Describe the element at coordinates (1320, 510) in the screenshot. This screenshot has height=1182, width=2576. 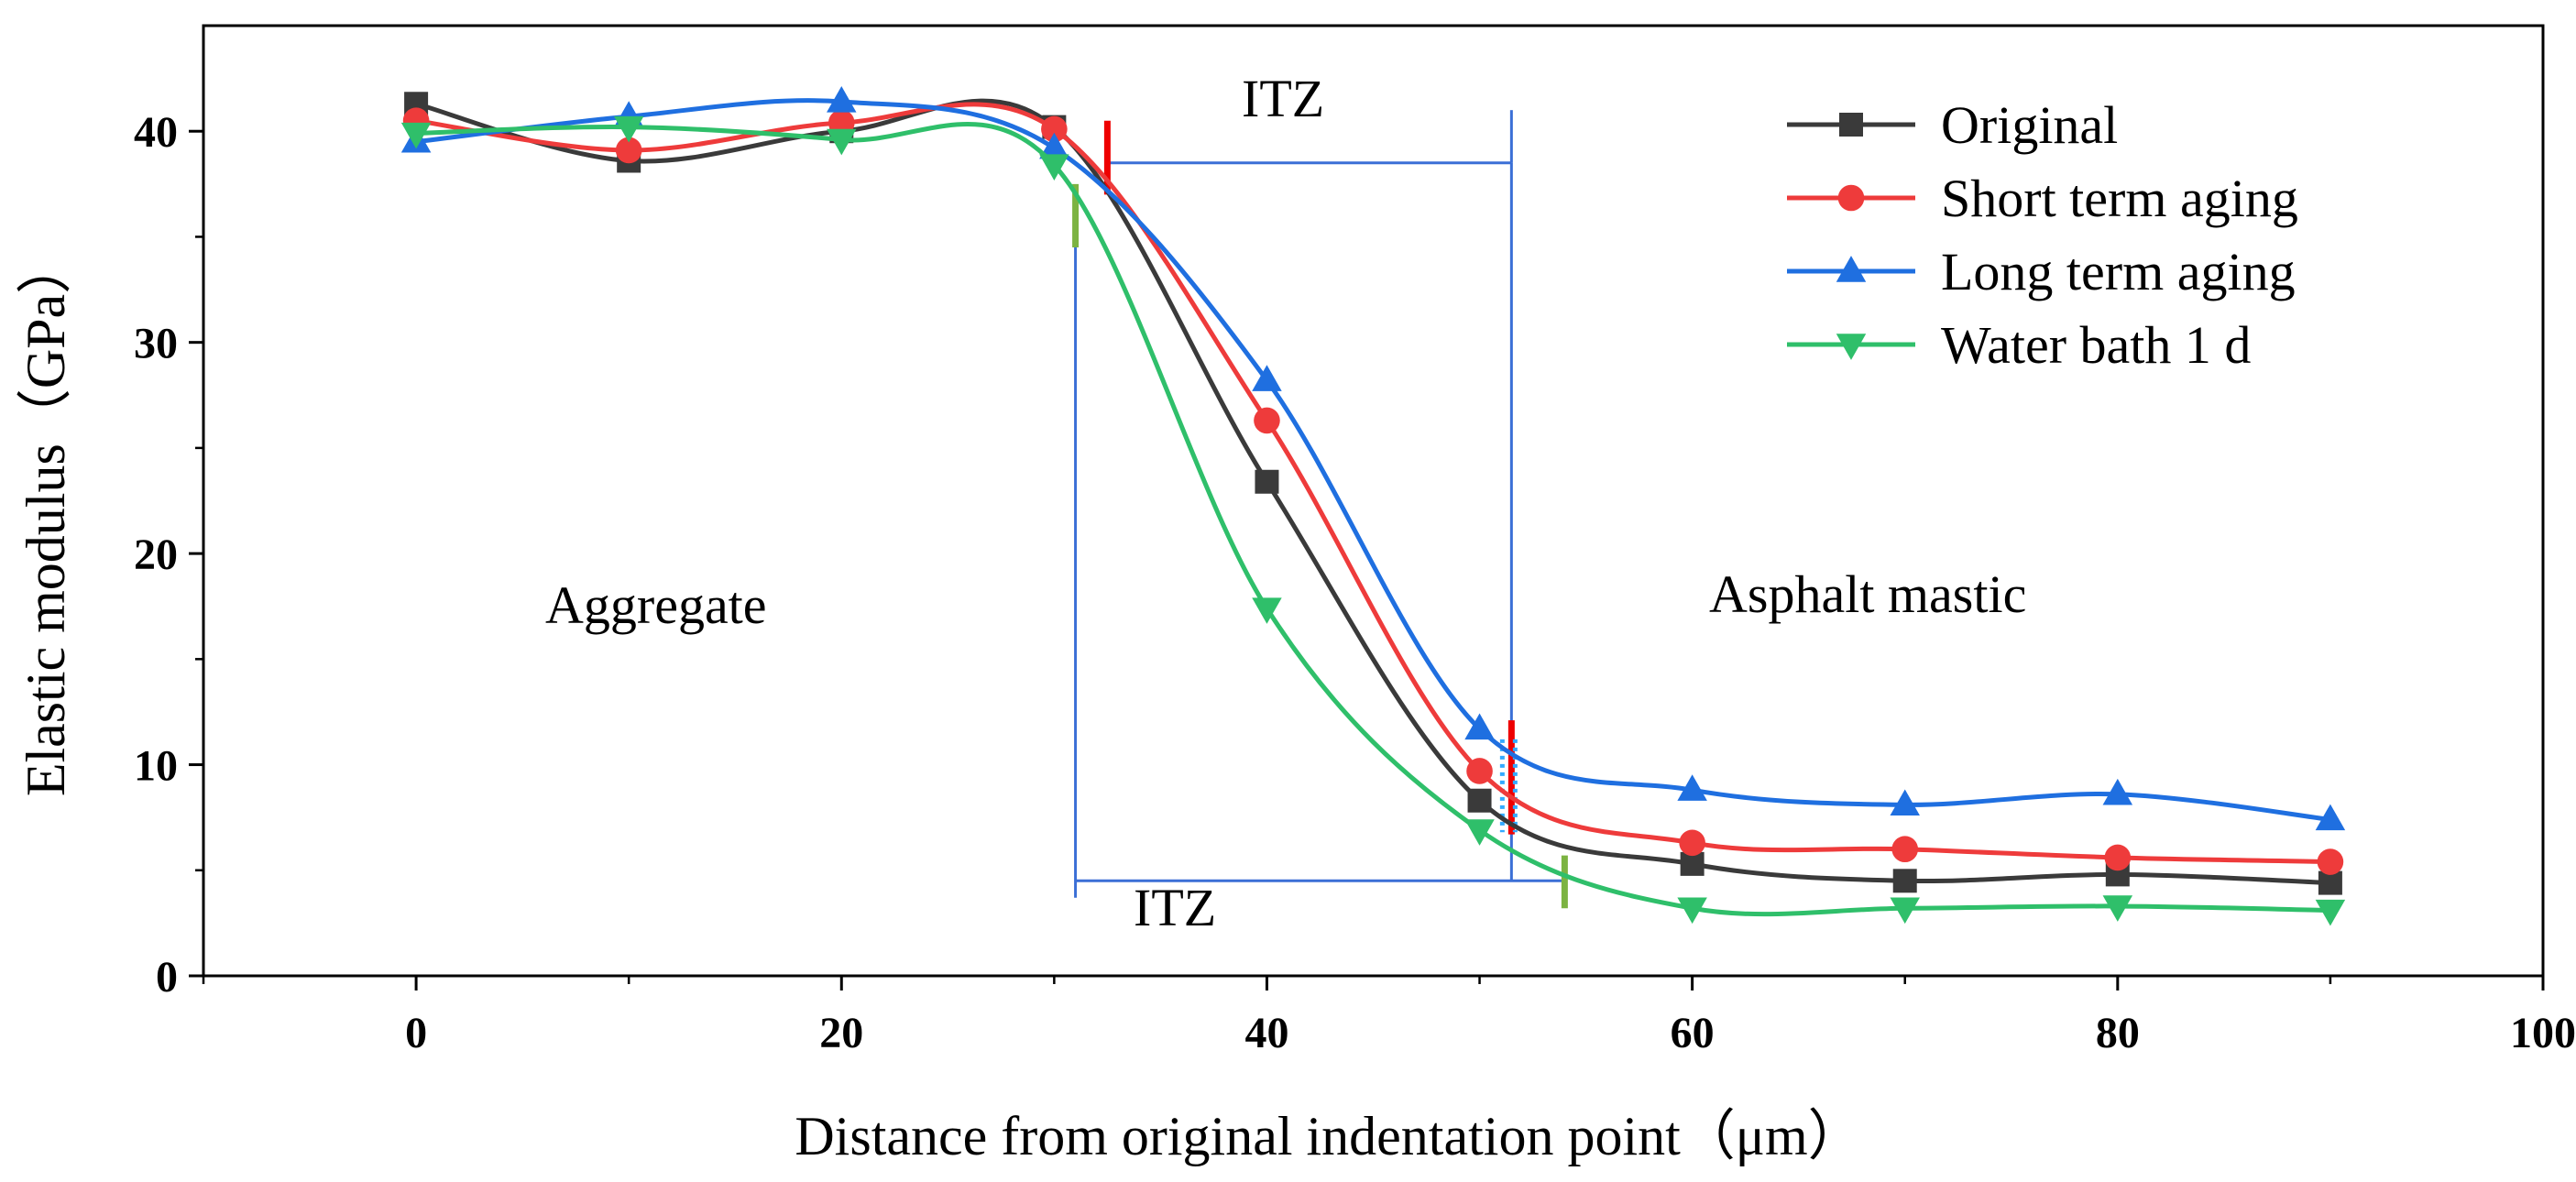
I see `itz-annotations` at that location.